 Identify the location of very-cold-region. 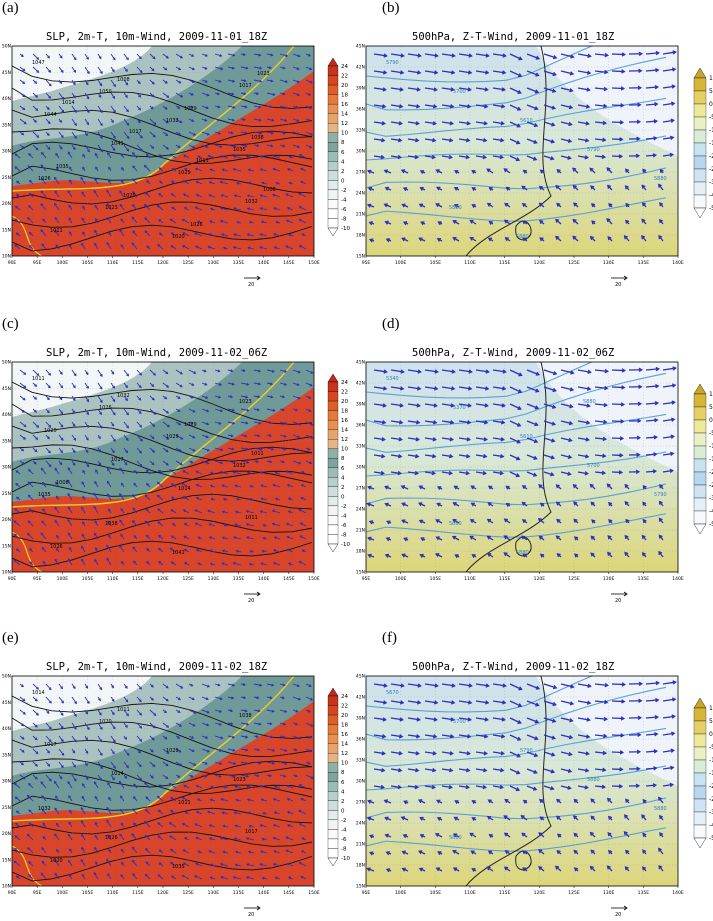
(82, 389).